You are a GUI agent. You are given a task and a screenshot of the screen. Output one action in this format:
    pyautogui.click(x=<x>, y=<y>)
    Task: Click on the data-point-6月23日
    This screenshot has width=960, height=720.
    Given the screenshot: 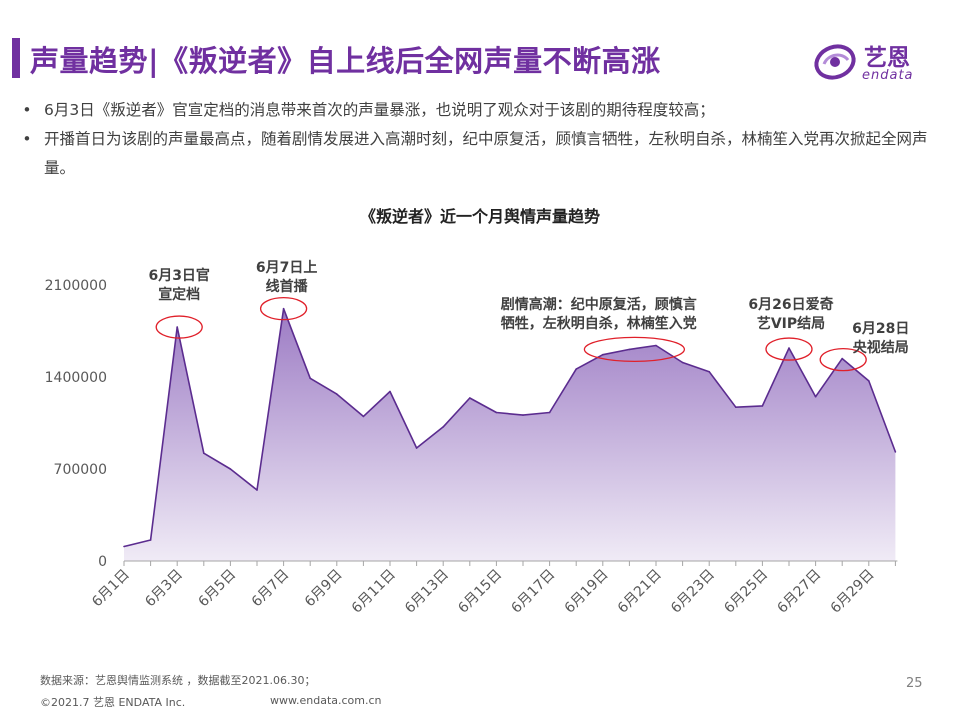 What is the action you would take?
    pyautogui.click(x=709, y=371)
    